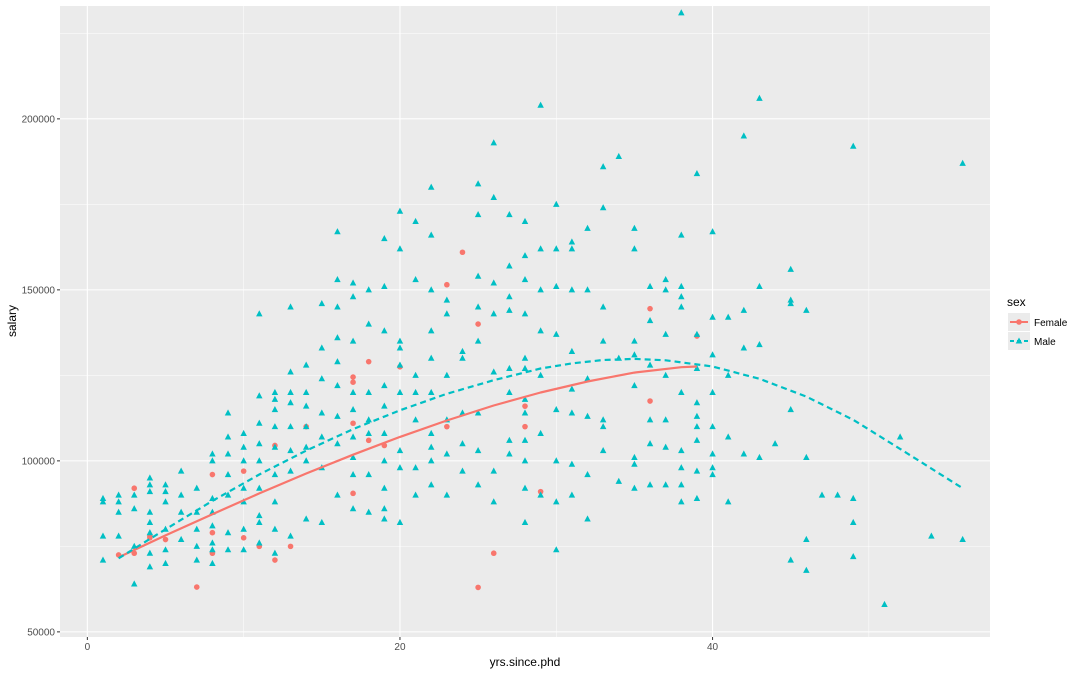  Describe the element at coordinates (39, 461) in the screenshot. I see `y-tick-label: 100000` at that location.